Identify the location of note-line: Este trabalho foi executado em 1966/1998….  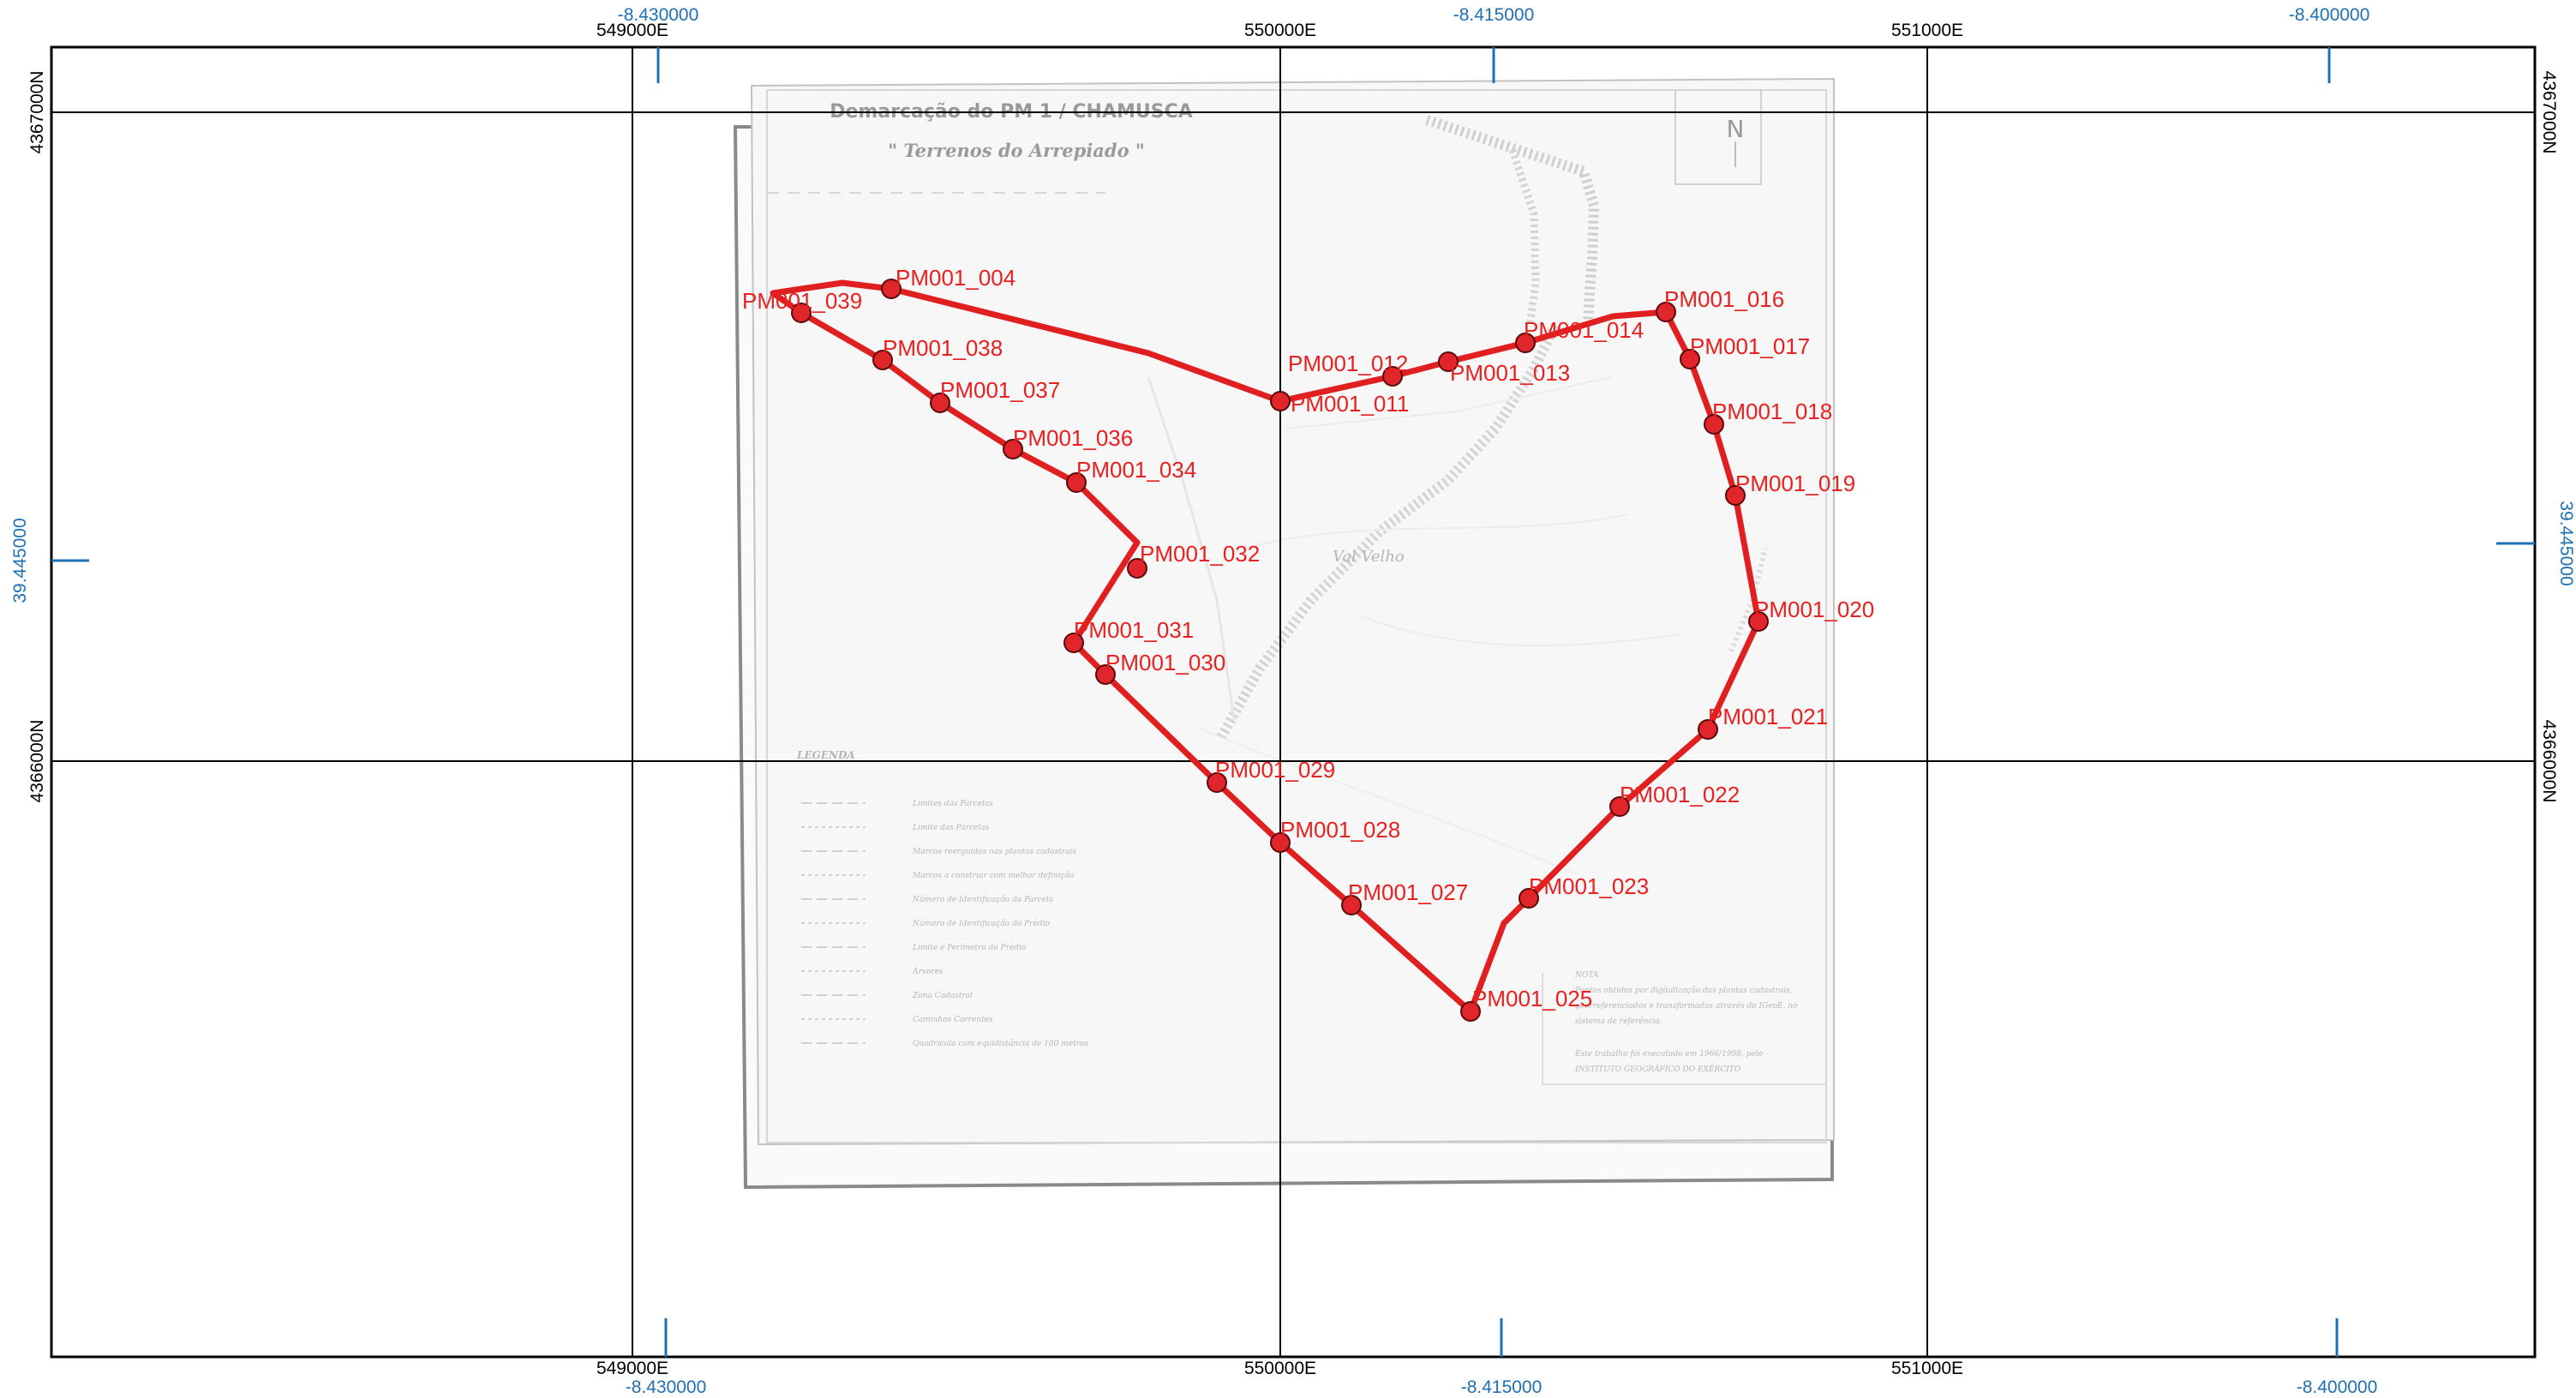
(1669, 1054).